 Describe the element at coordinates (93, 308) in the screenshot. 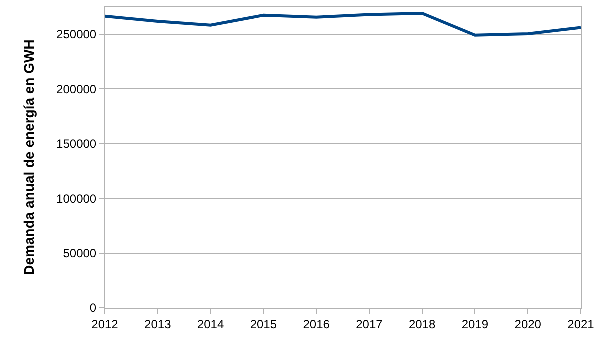

I see `y-tick-label: 0` at that location.